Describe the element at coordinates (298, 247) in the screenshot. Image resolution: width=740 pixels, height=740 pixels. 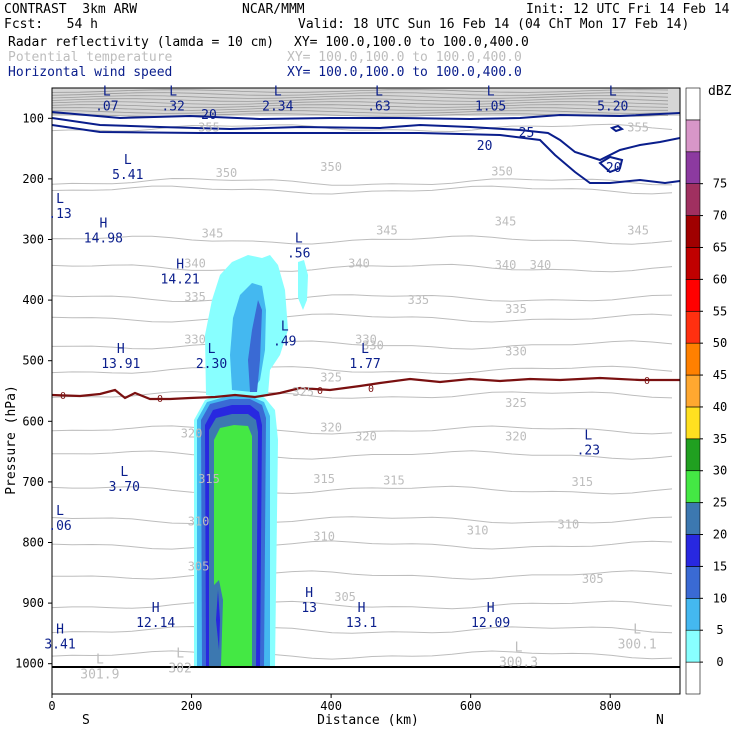
I see `extremum-marker: L.56` at that location.